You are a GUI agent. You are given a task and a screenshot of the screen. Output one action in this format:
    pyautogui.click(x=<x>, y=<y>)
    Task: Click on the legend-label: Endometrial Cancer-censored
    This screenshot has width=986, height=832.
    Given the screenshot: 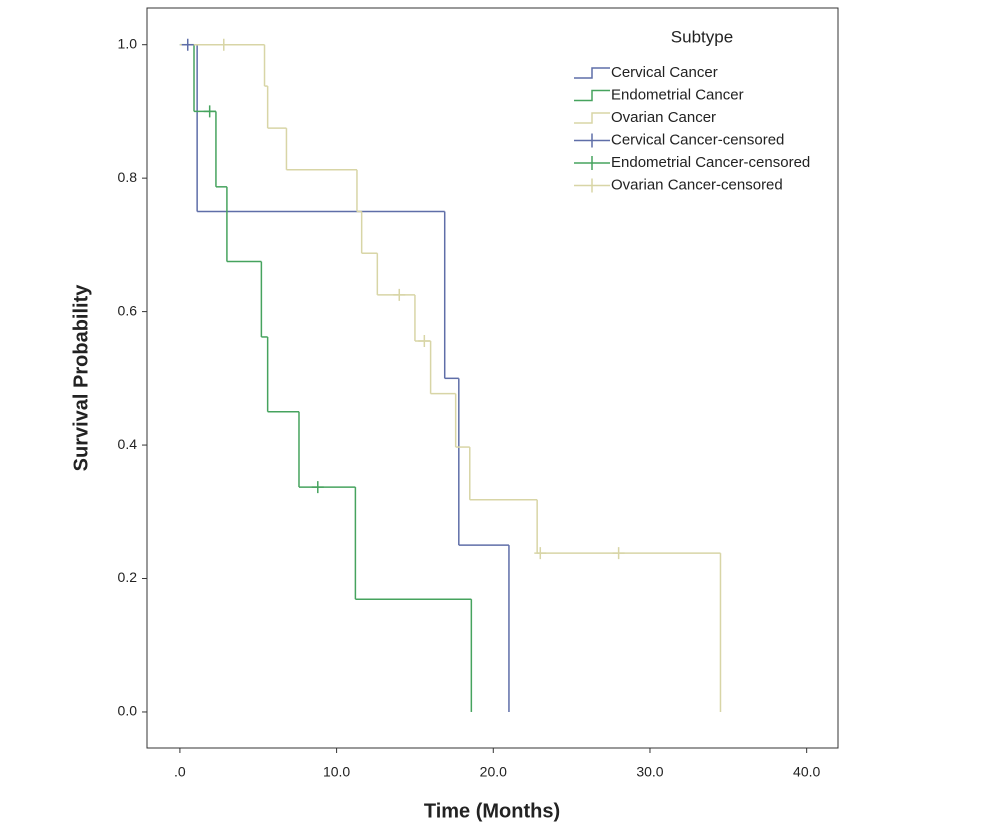 What is the action you would take?
    pyautogui.click(x=710, y=162)
    